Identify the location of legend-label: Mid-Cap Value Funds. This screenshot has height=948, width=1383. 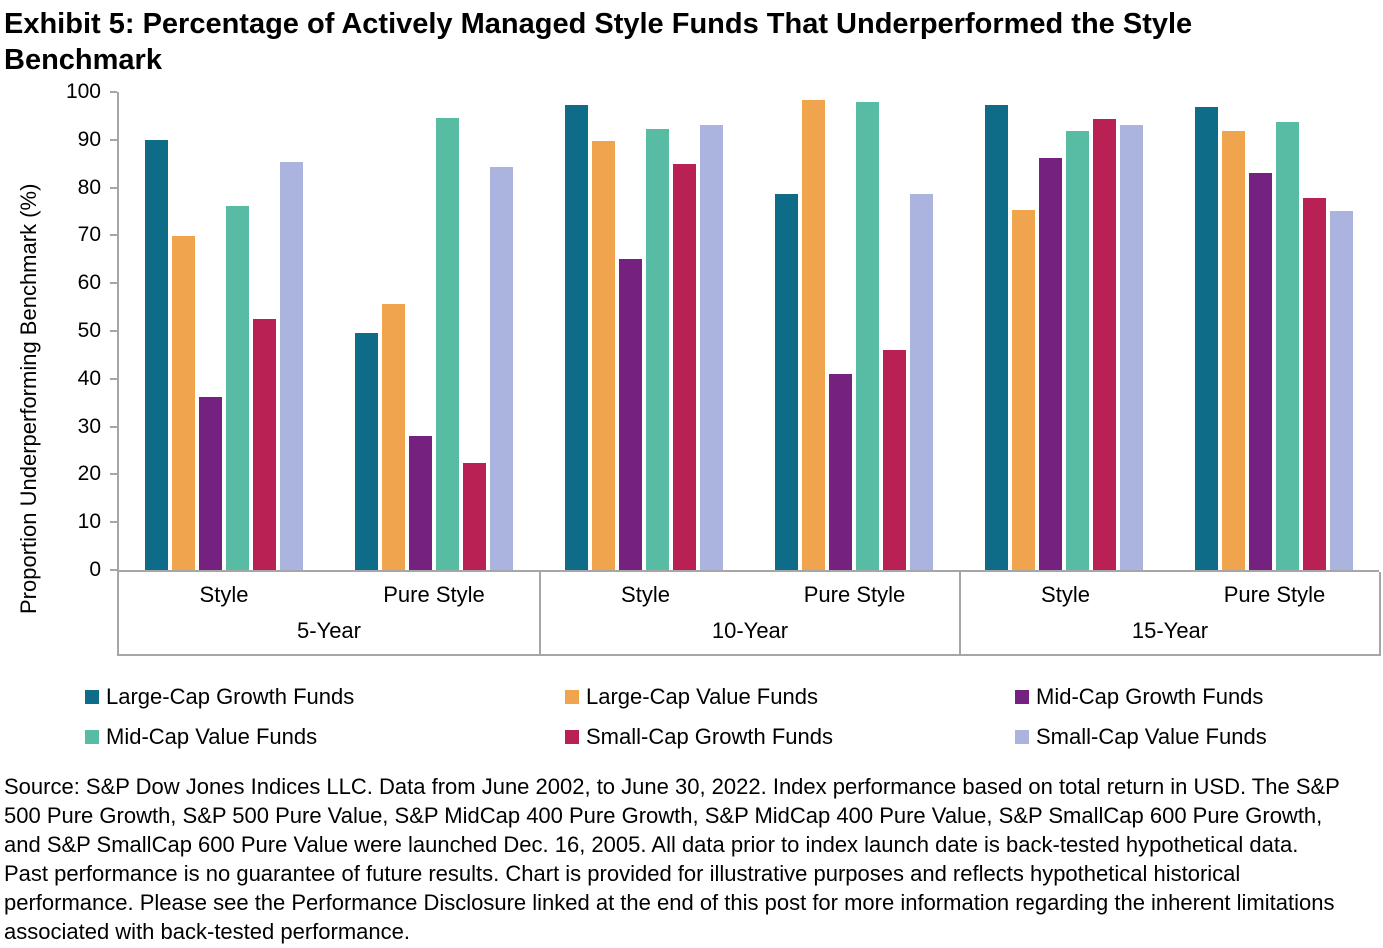
(212, 736).